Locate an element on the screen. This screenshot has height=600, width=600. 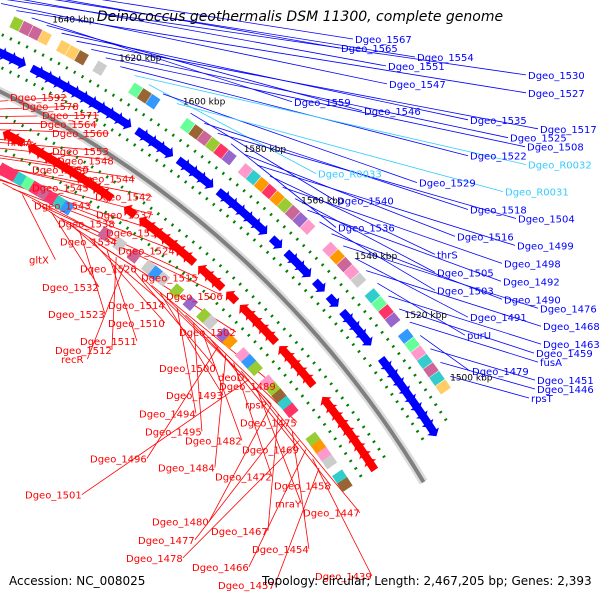
gene-label-left: Dgeo_1543 is located at coordinates (62, 206).